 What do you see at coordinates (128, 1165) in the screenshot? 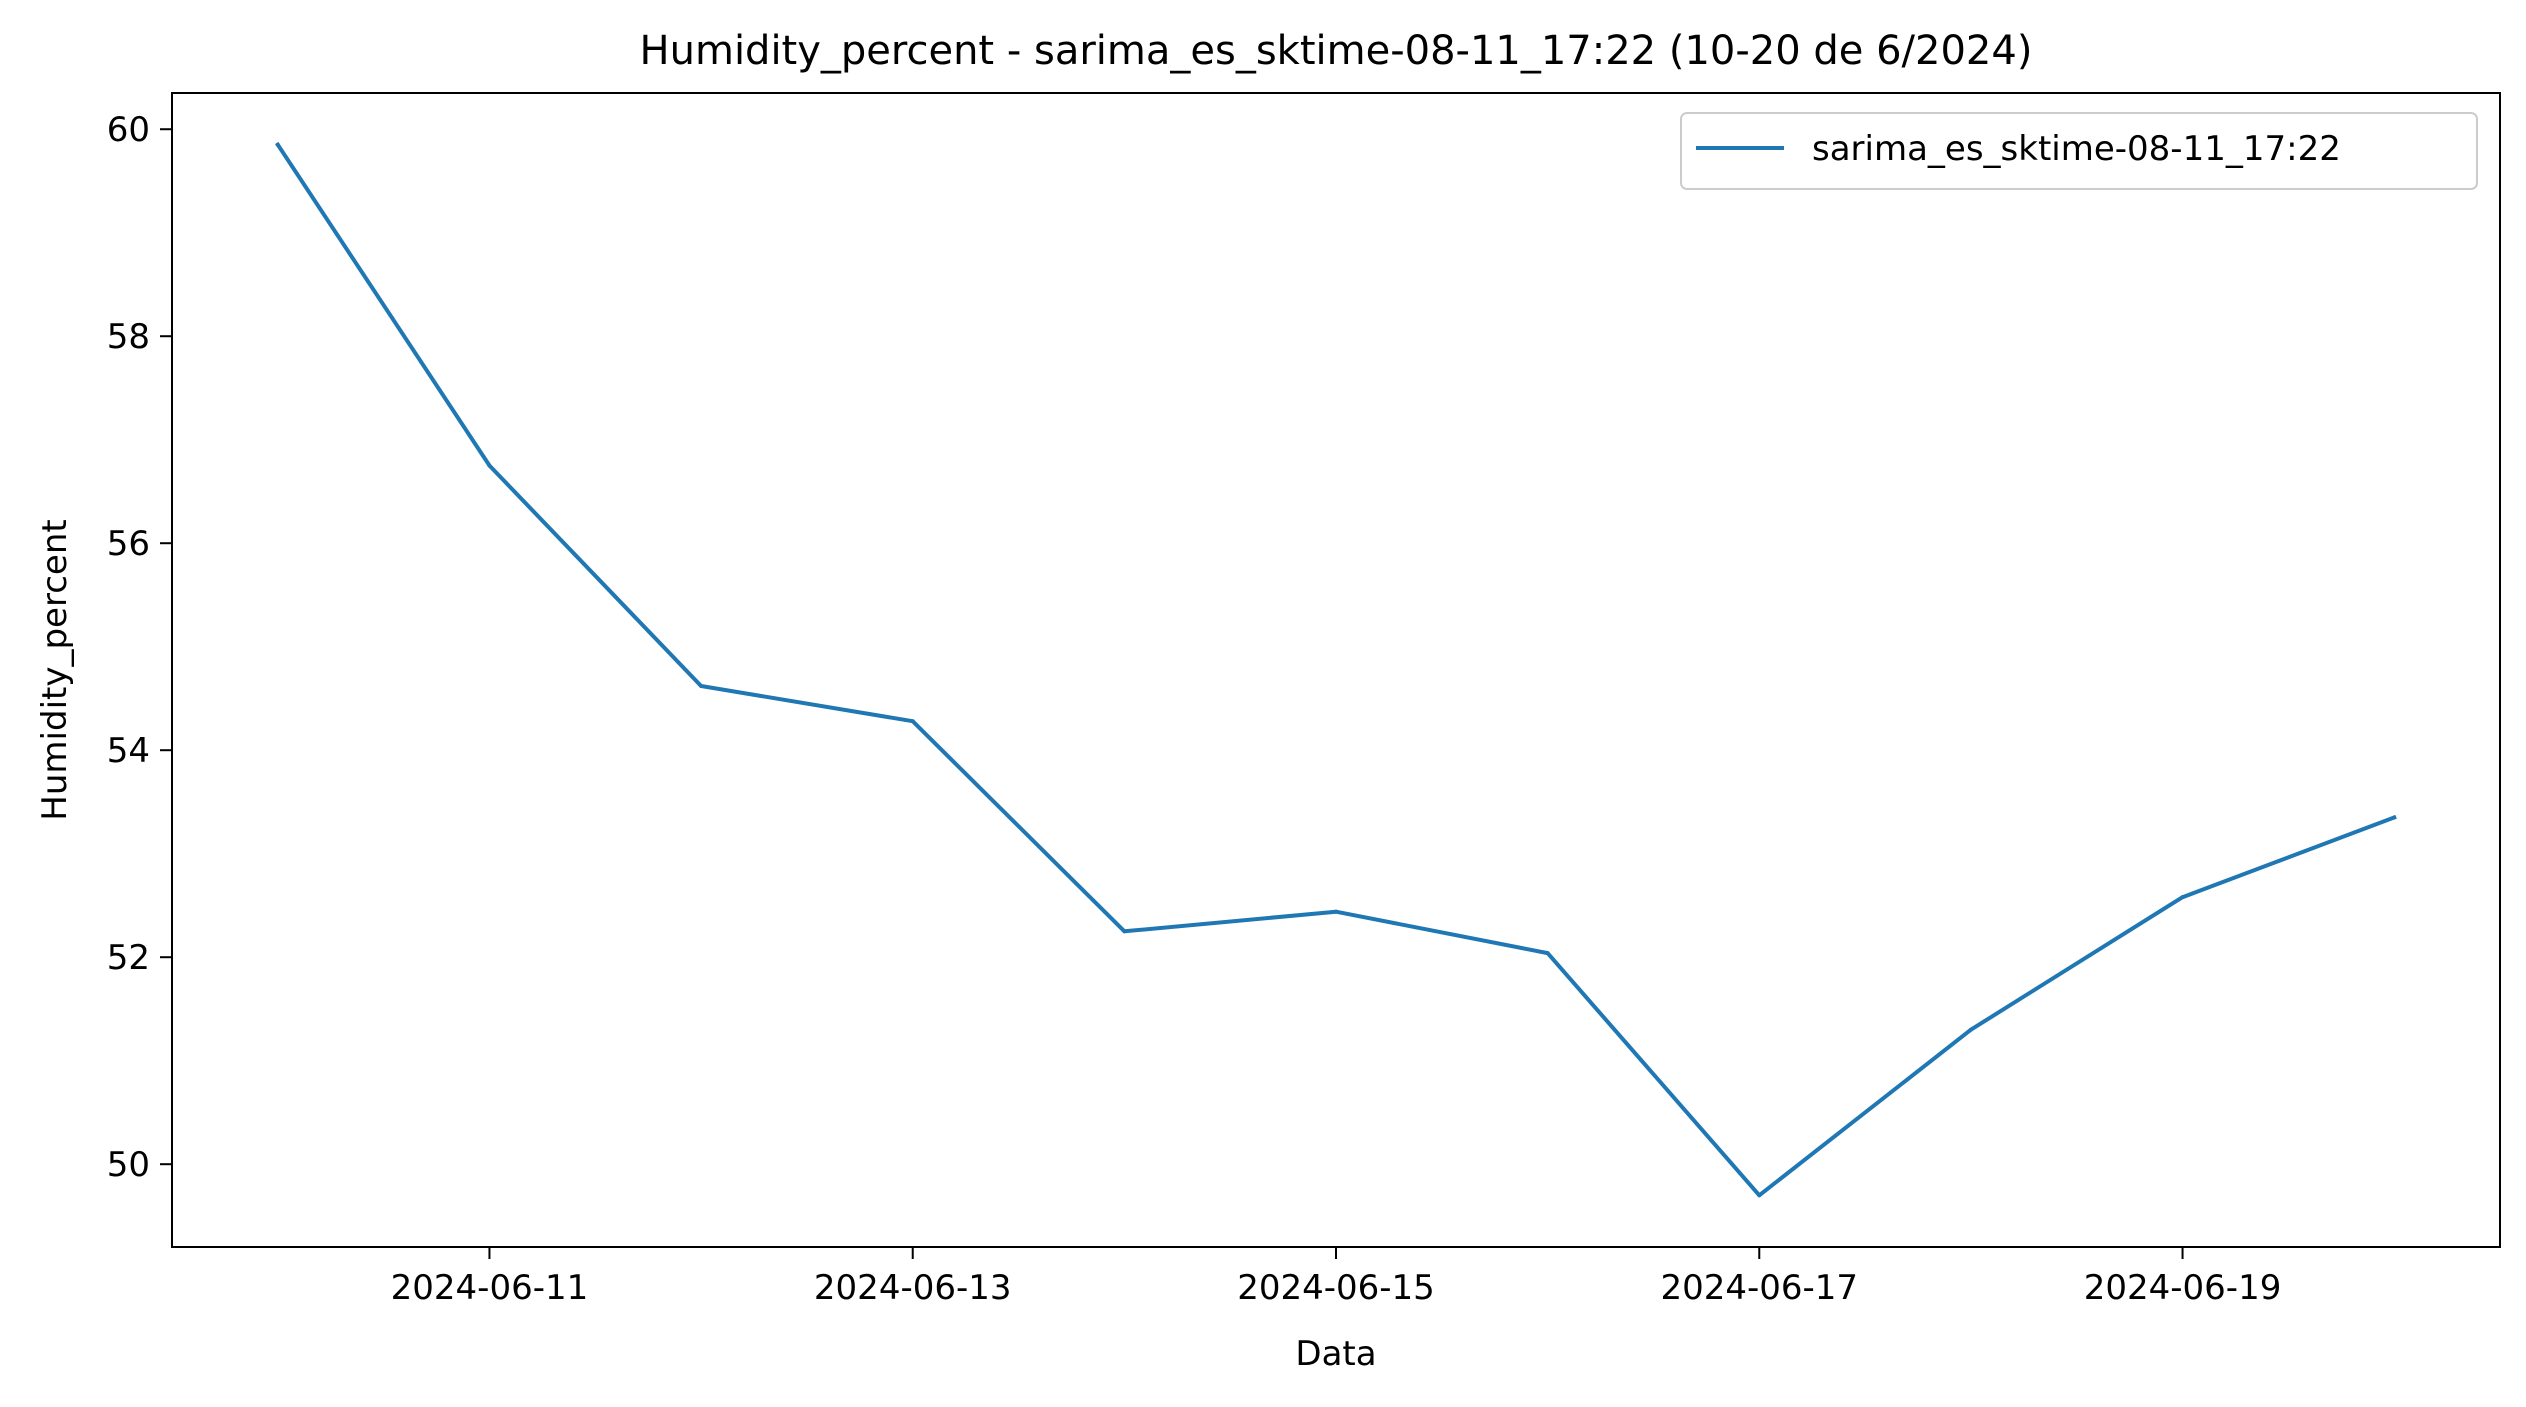
I see `y-tick-label: 50` at bounding box center [128, 1165].